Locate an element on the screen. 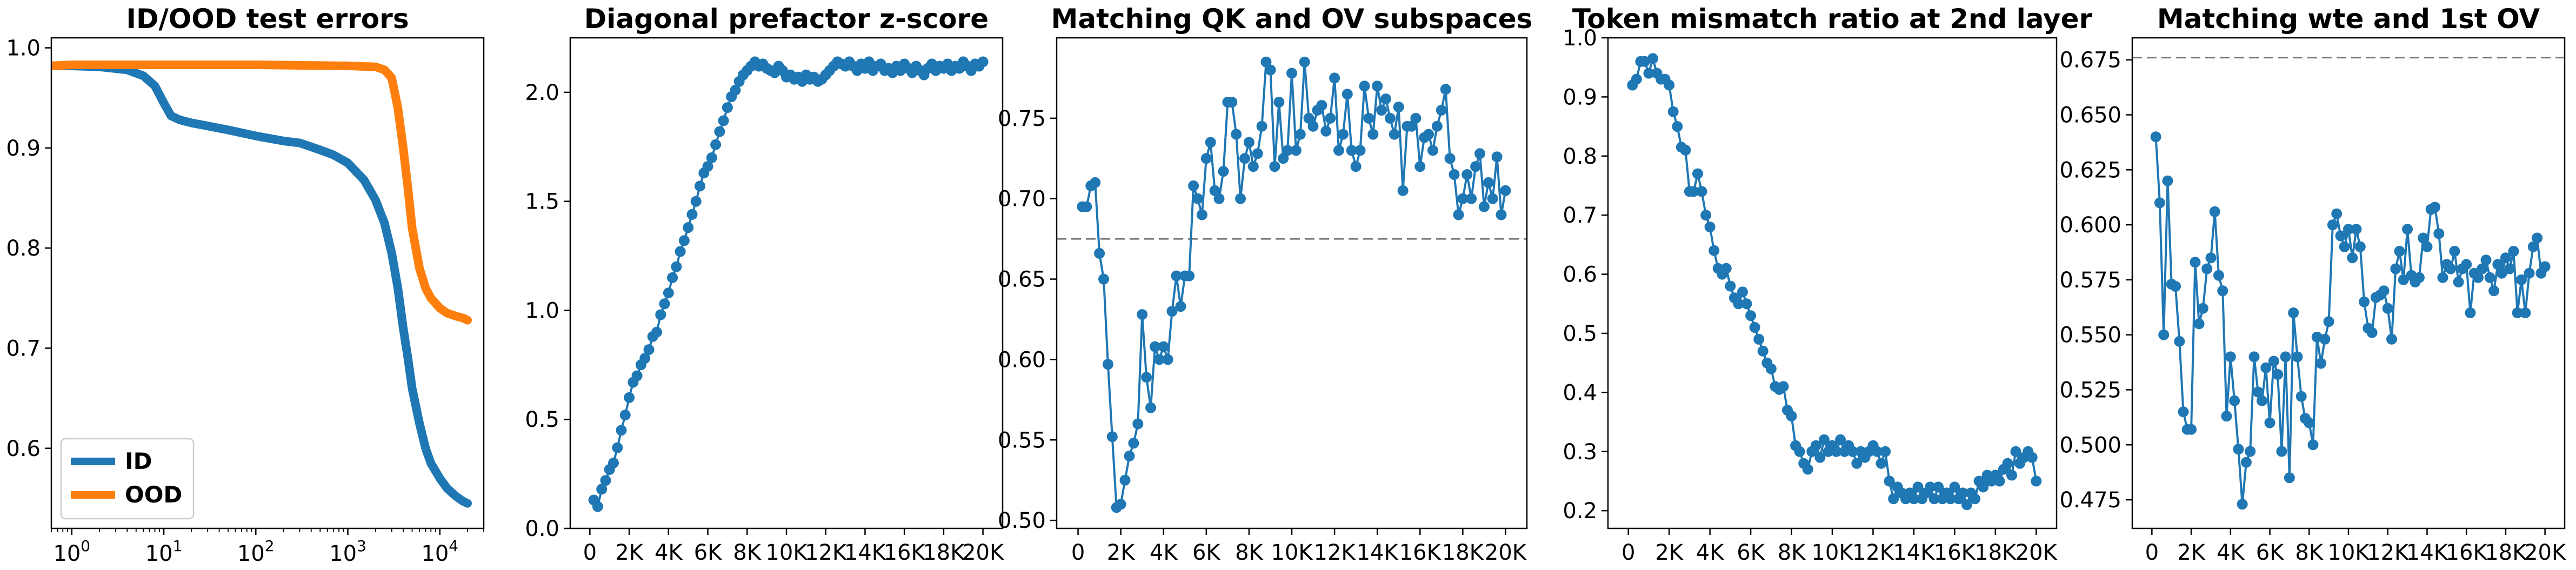 This screenshot has height=570, width=2576. x-tick-label: 2K is located at coordinates (2191, 552).